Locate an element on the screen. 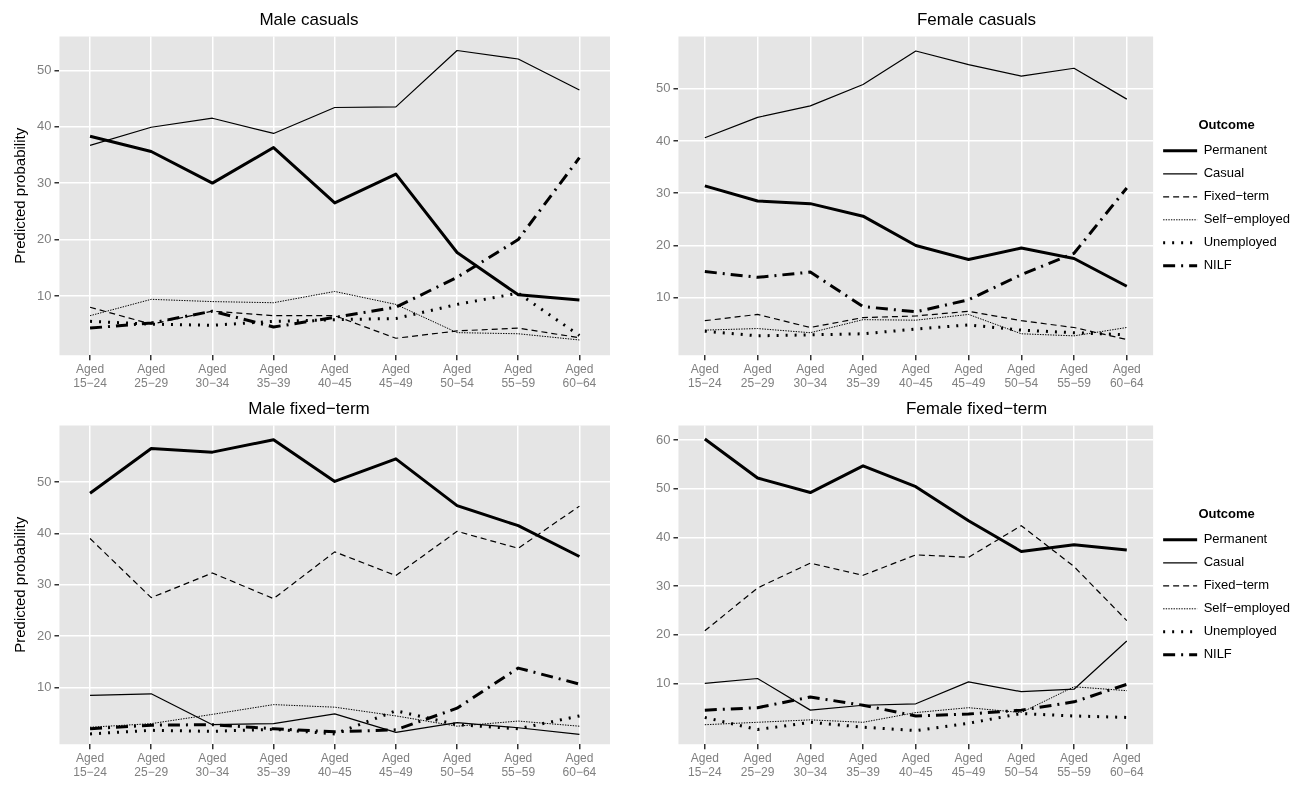 This screenshot has height=788, width=1310. chart-title: Male fixed−term is located at coordinates (309, 408).